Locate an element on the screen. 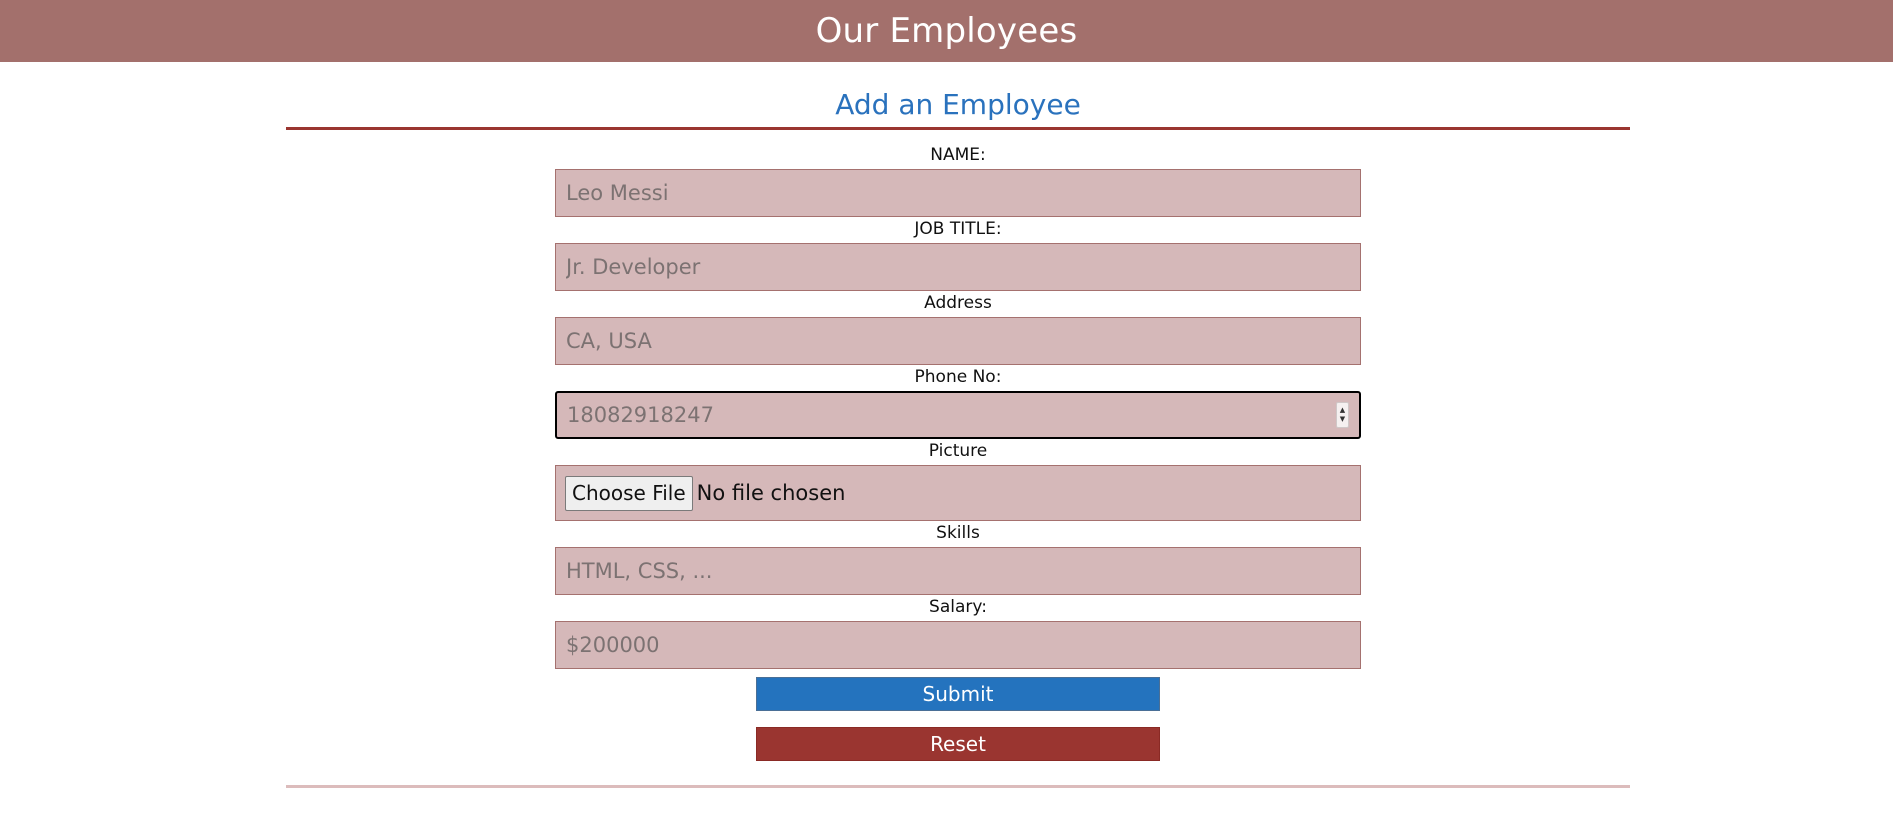 This screenshot has height=814, width=1893. bottom-divider is located at coordinates (958, 786).